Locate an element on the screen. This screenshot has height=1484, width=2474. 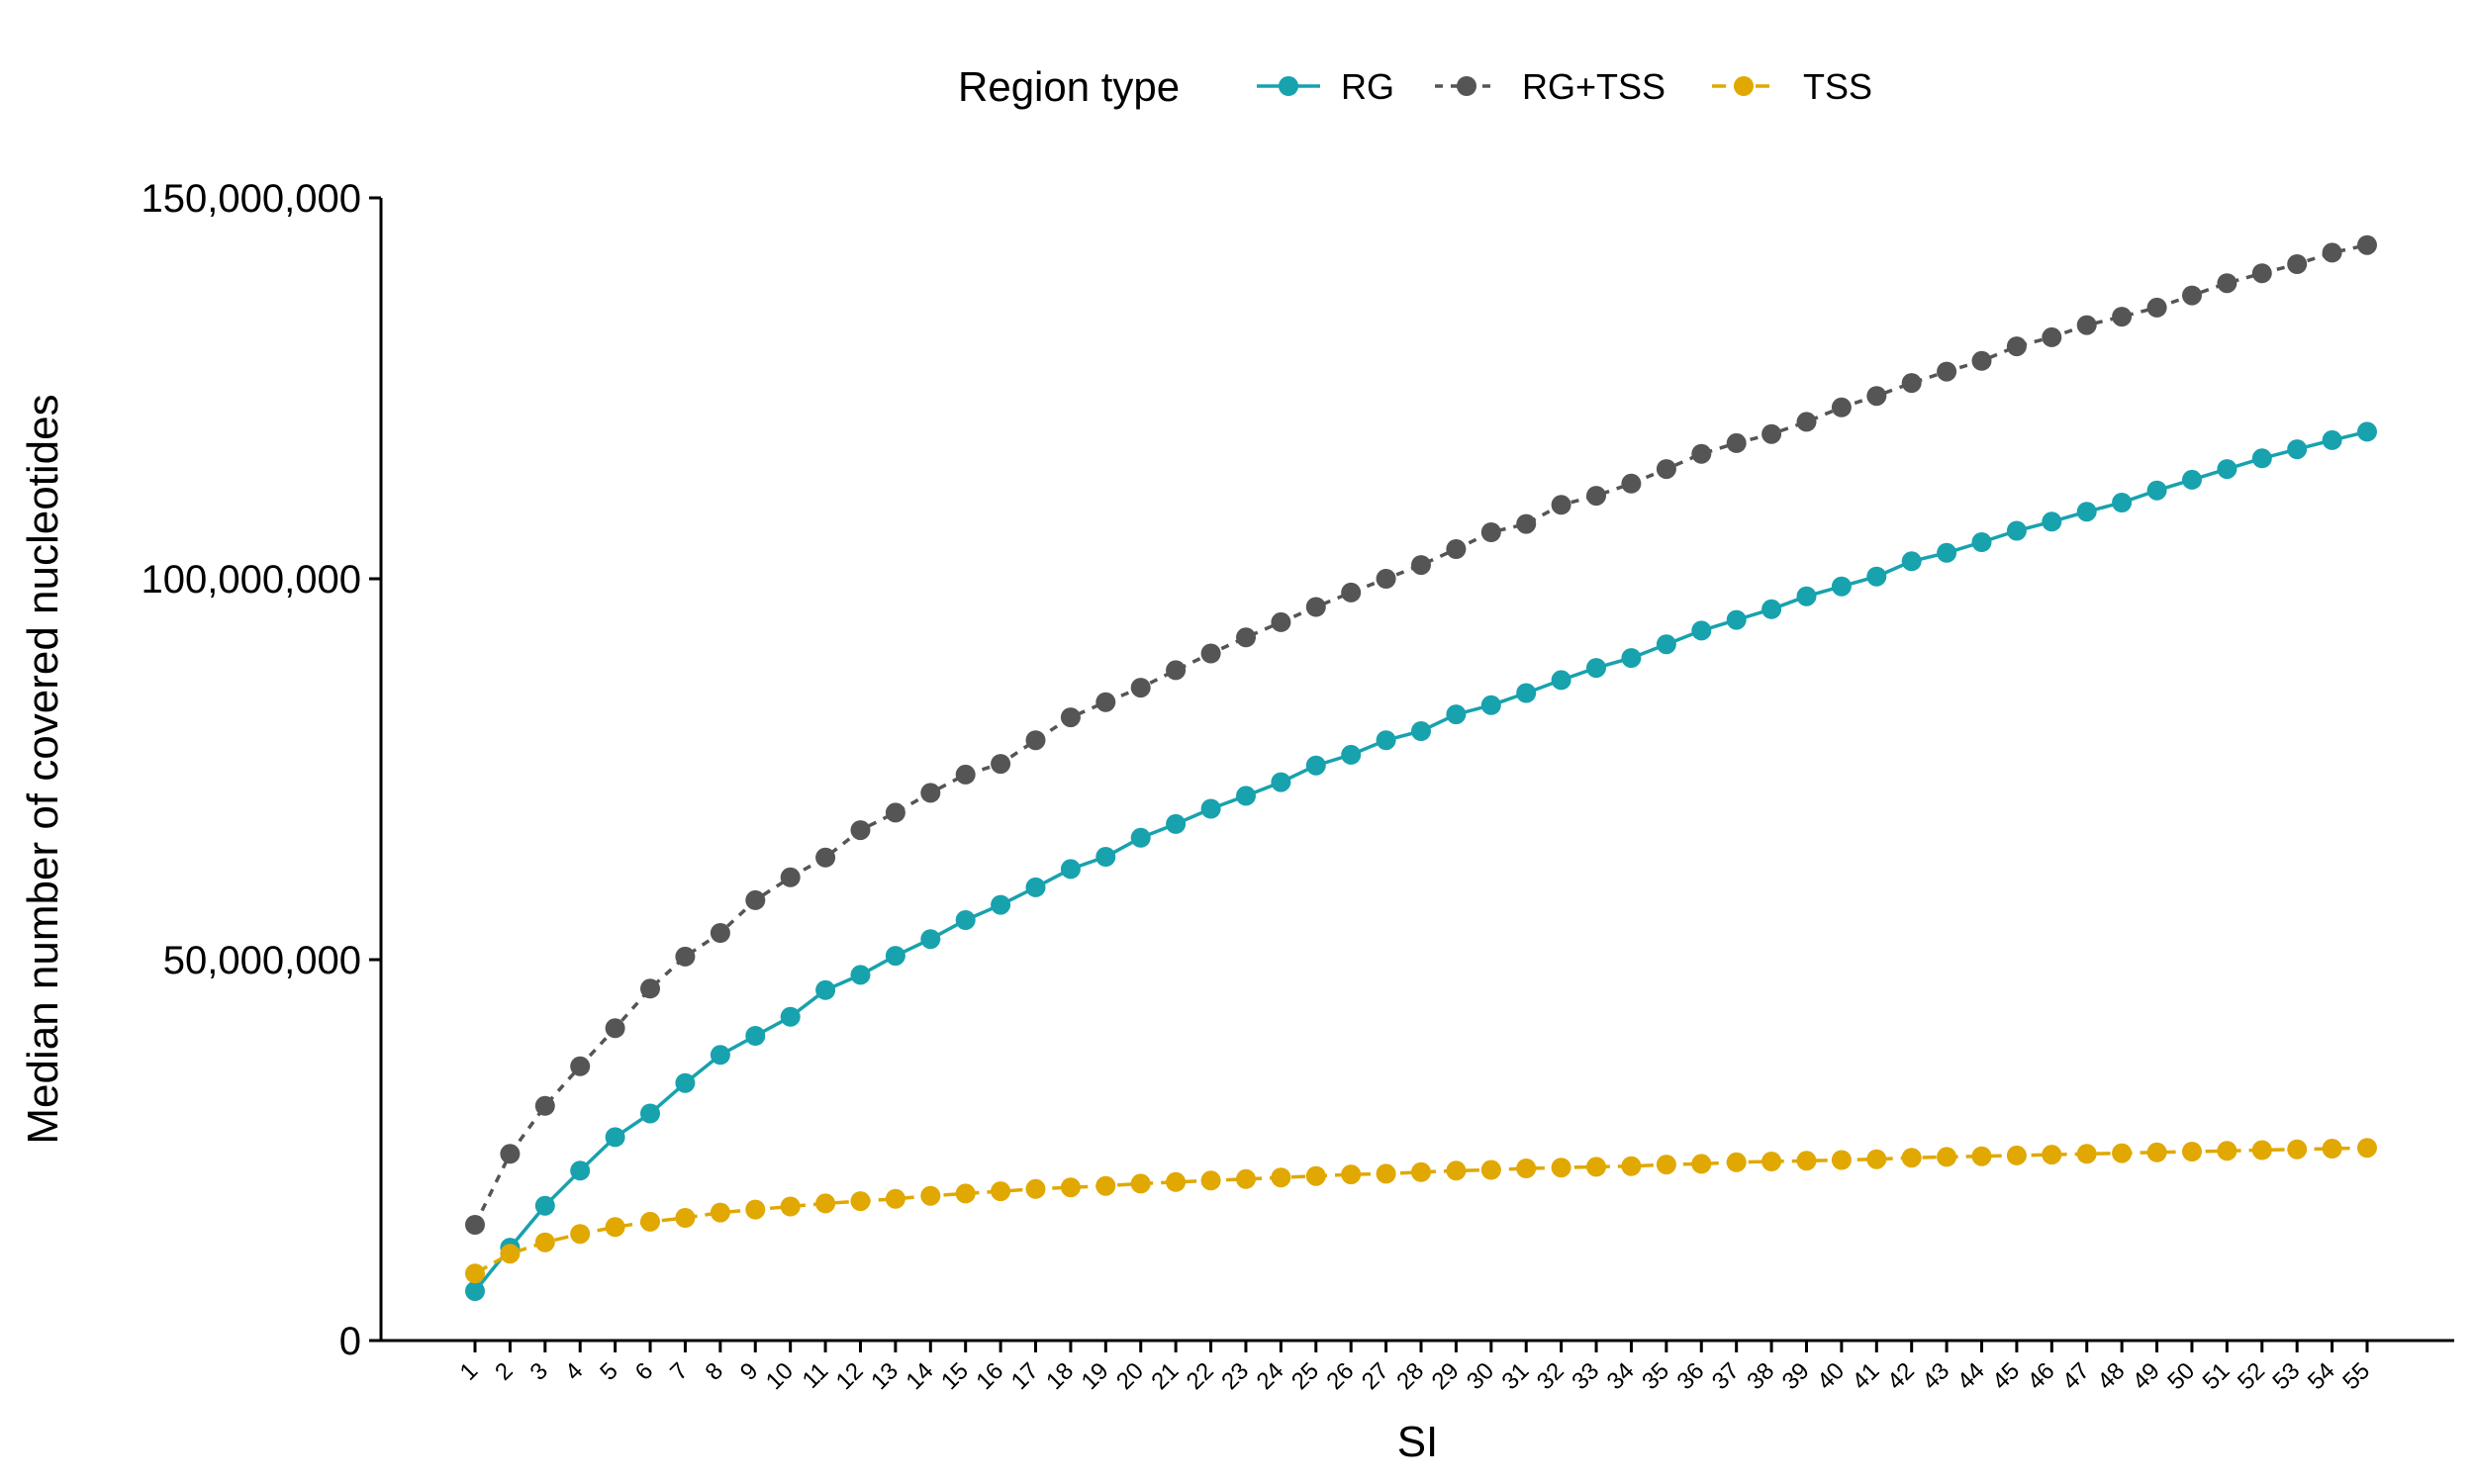
x-tick-label: 42 is located at coordinates (1901, 1376).